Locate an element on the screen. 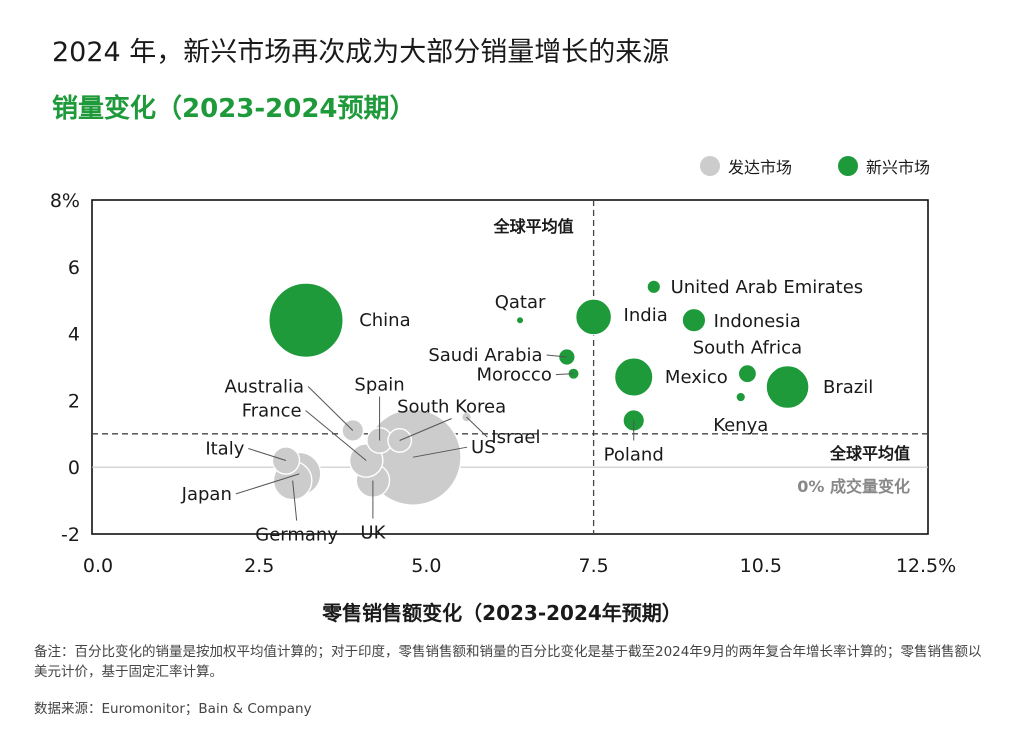 The height and width of the screenshot is (736, 1012). y-tick-label: 8% is located at coordinates (65, 201).